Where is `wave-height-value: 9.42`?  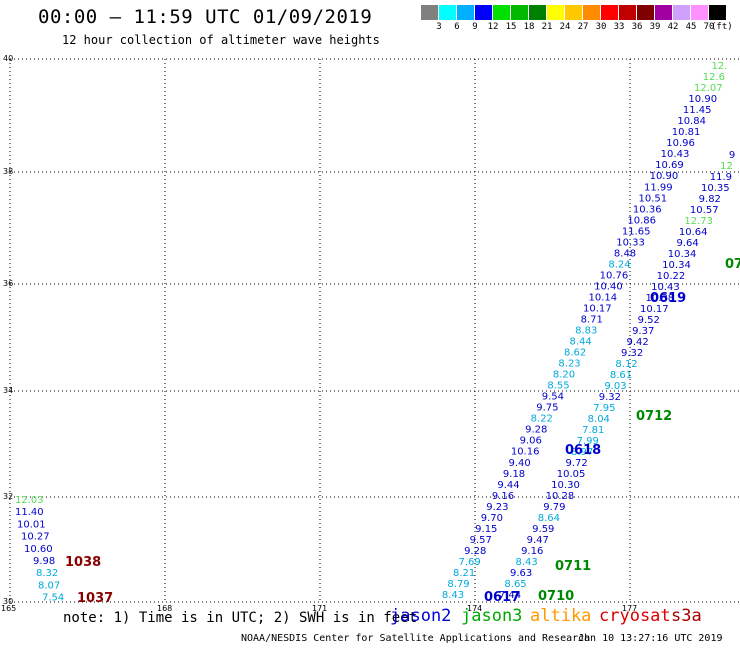
wave-height-value: 9.42 is located at coordinates (638, 342).